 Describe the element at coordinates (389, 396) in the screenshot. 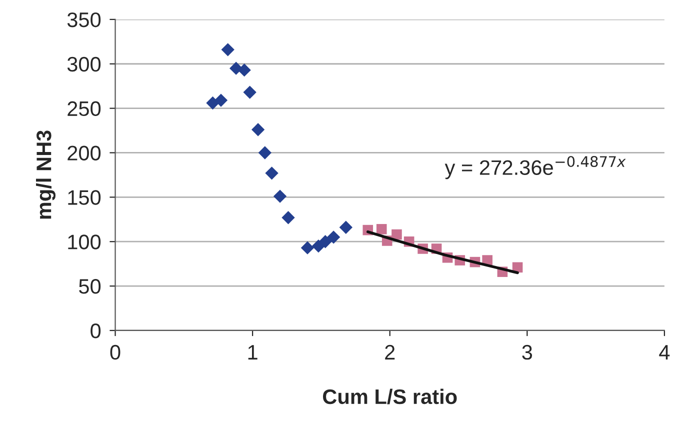

I see `x-axis-title: Cum L/S ratio` at that location.